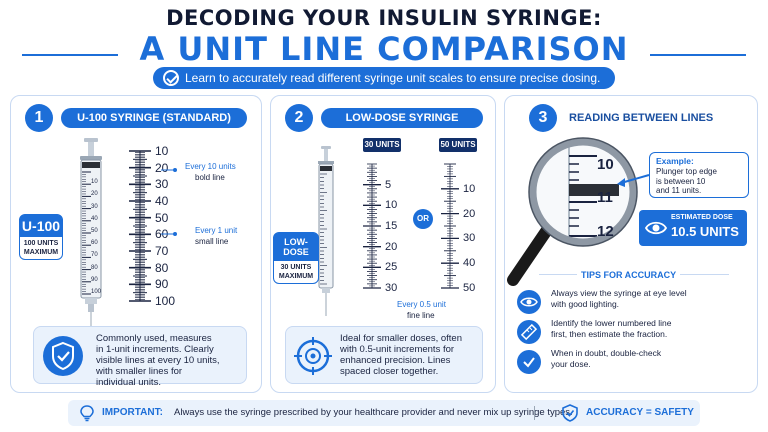 This screenshot has width=768, height=432. What do you see at coordinates (686, 171) in the screenshot?
I see `example-line1: Plunger top edge` at bounding box center [686, 171].